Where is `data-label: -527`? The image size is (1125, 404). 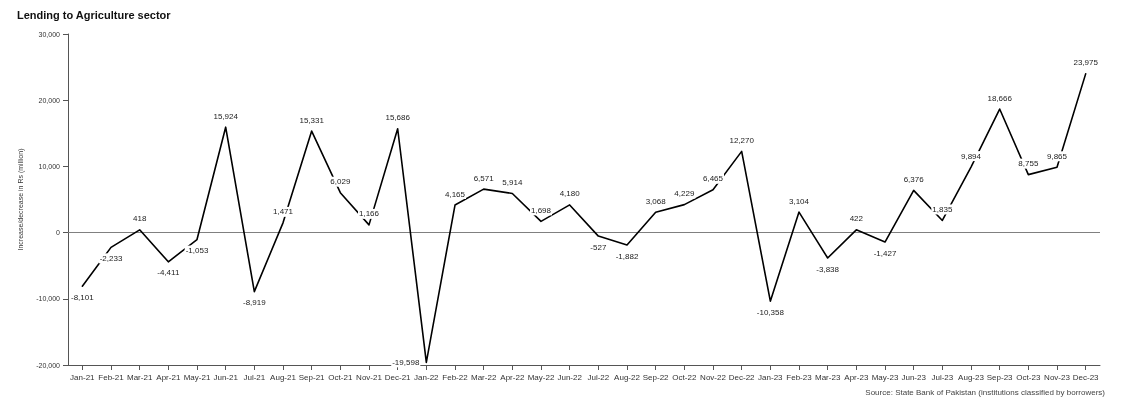
data-label: -527 is located at coordinates (598, 247).